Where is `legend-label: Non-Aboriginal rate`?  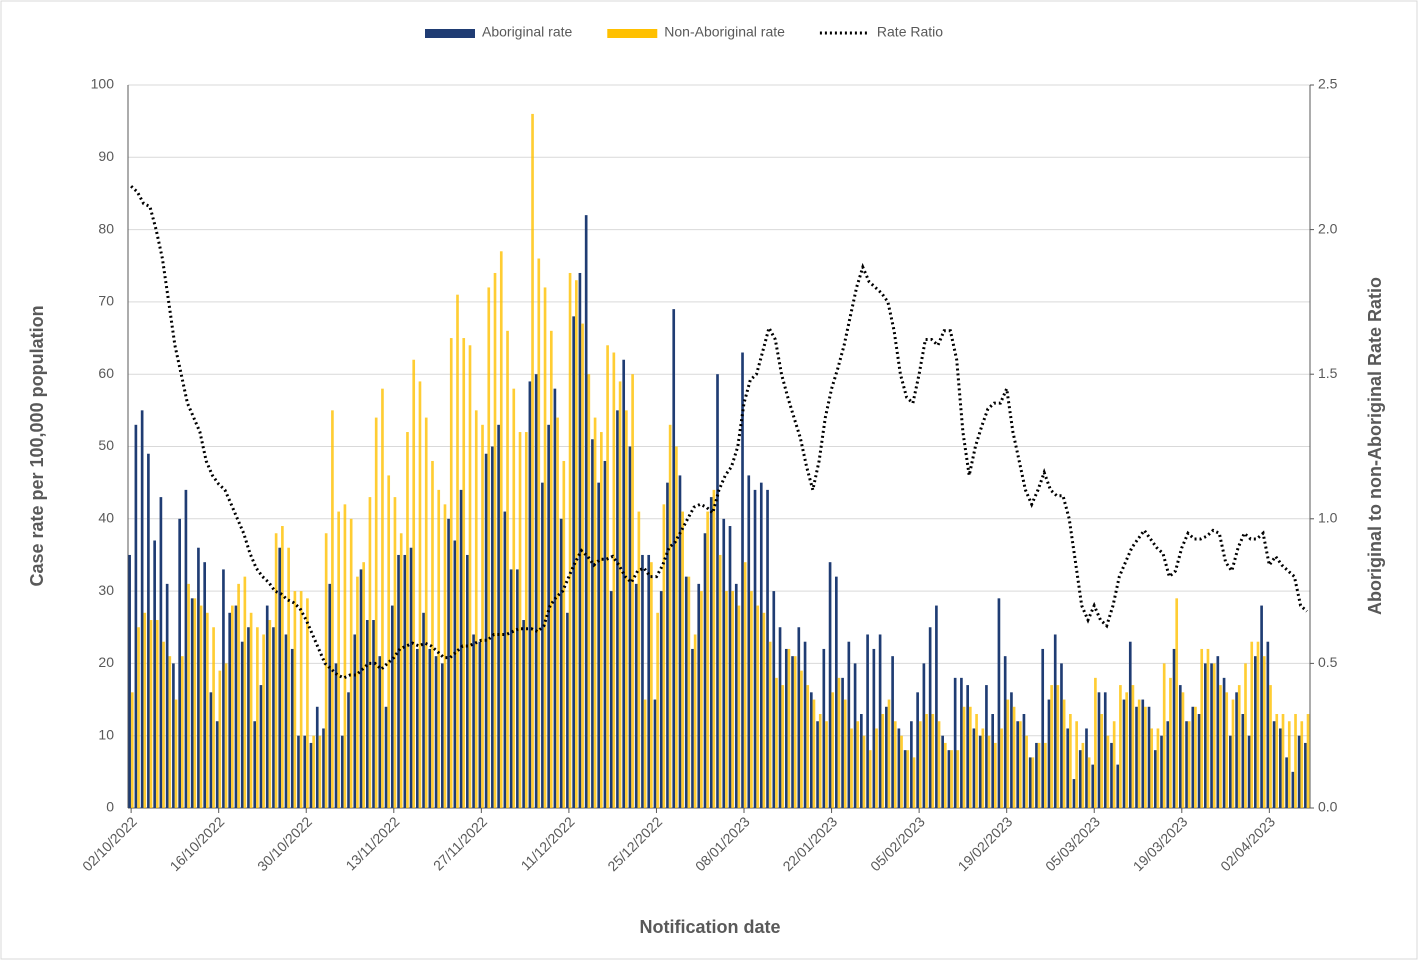 legend-label: Non-Aboriginal rate is located at coordinates (724, 32).